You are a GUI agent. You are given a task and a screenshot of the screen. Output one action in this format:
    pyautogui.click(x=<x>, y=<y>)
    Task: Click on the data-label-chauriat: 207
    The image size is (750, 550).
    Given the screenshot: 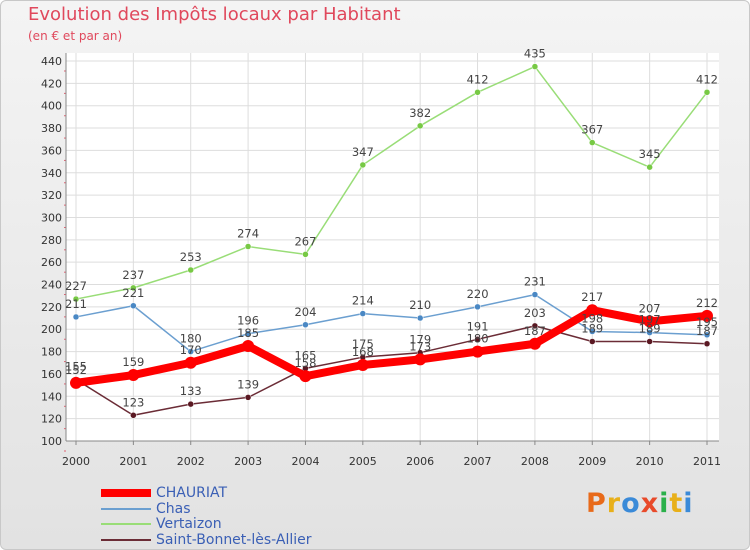 What is the action you would take?
    pyautogui.click(x=650, y=308)
    